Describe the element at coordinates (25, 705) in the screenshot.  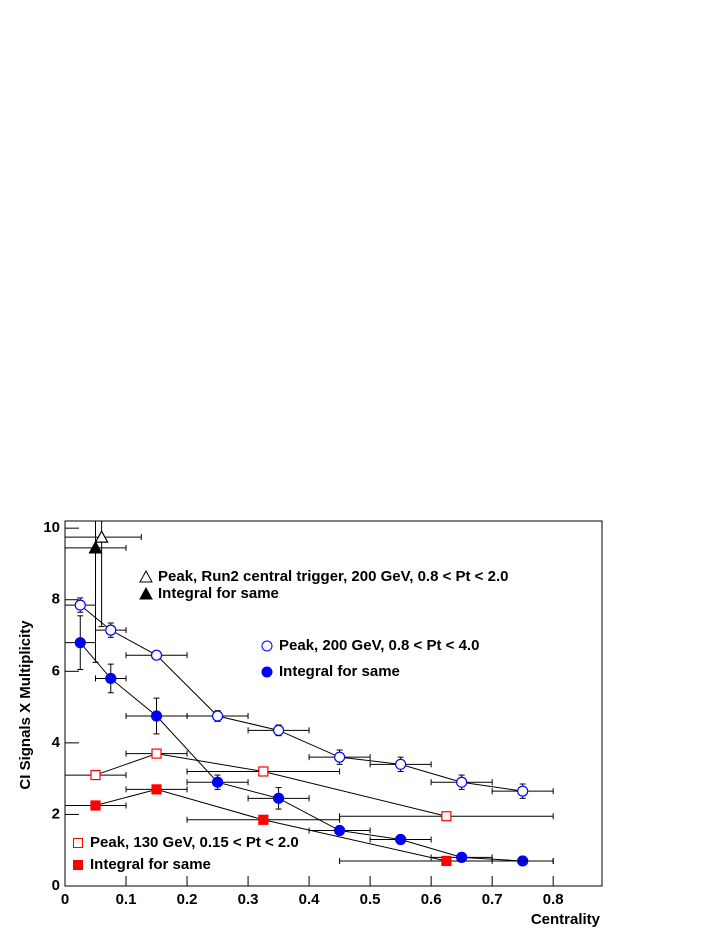
I see `y-axis-label: CI Signals X Multiplicity` at that location.